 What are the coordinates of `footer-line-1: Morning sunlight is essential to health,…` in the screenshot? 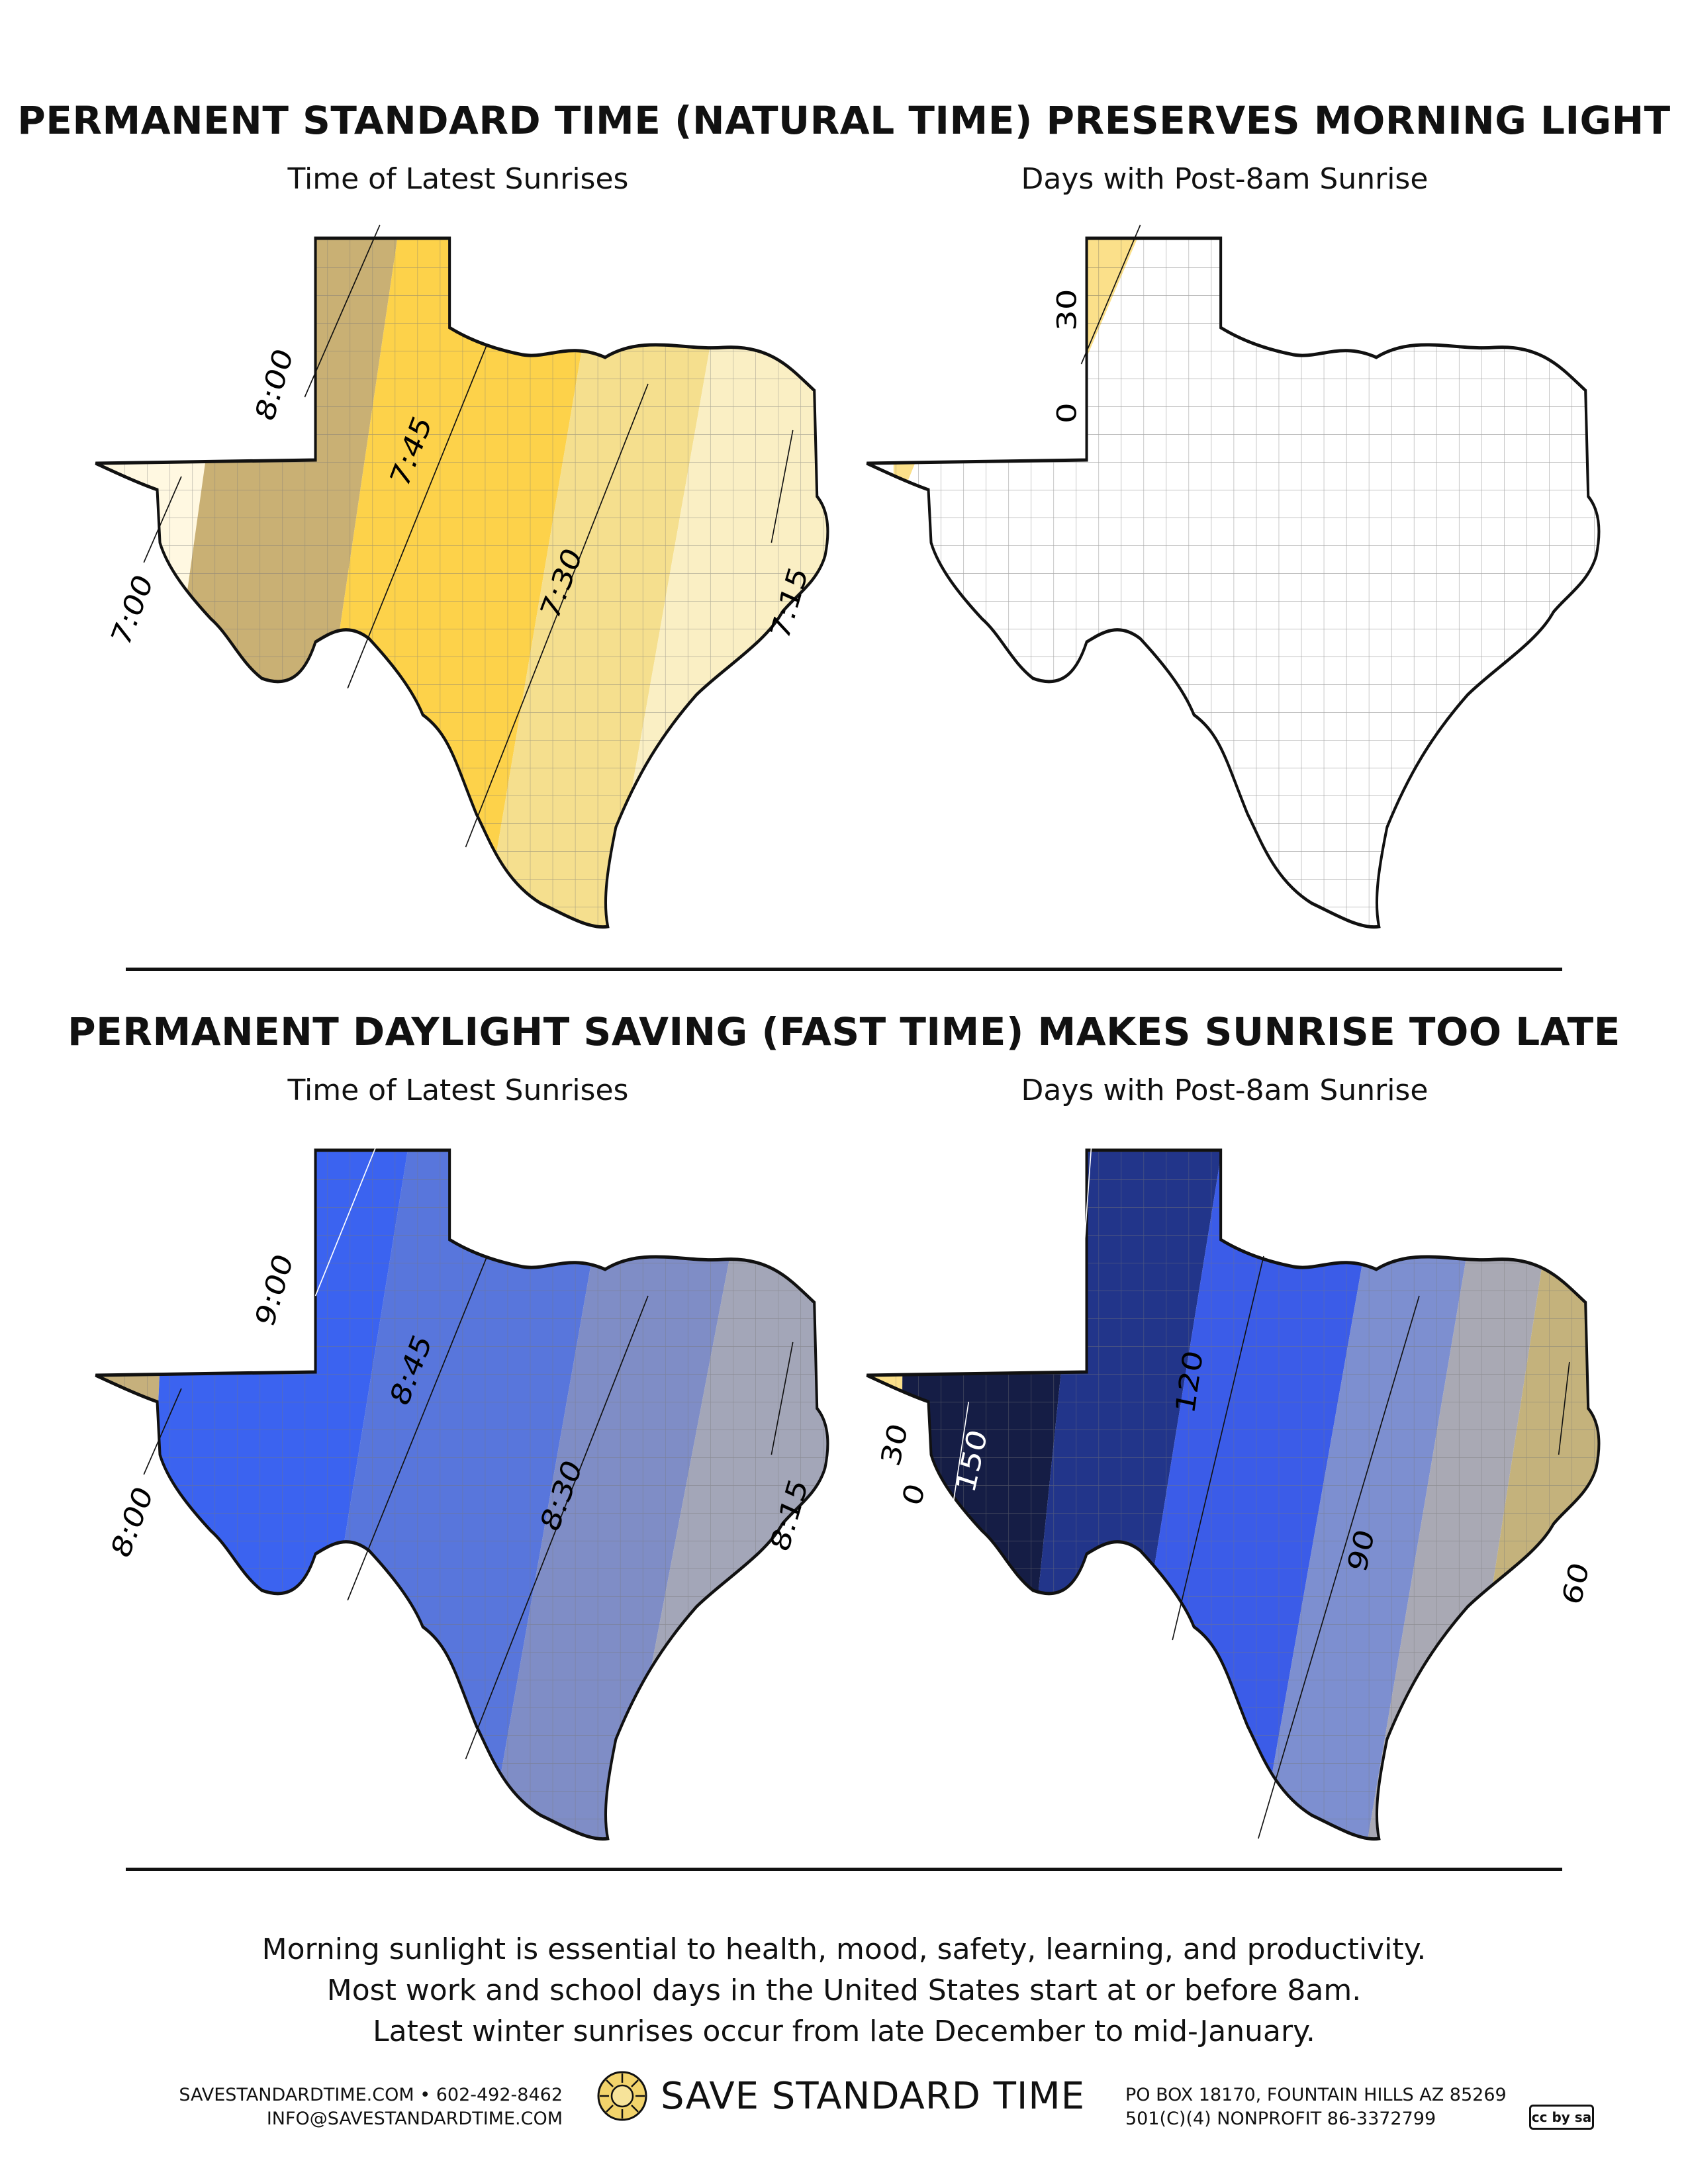 It's located at (844, 1949).